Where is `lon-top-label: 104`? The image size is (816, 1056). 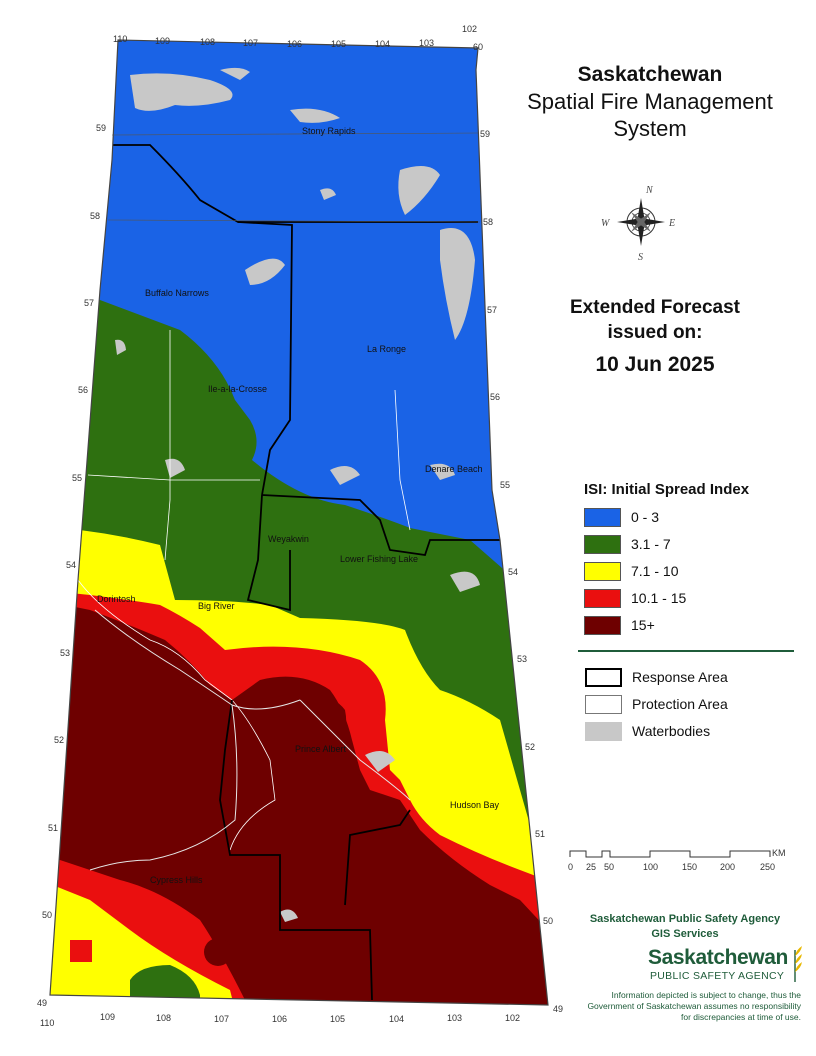 lon-top-label: 104 is located at coordinates (382, 44).